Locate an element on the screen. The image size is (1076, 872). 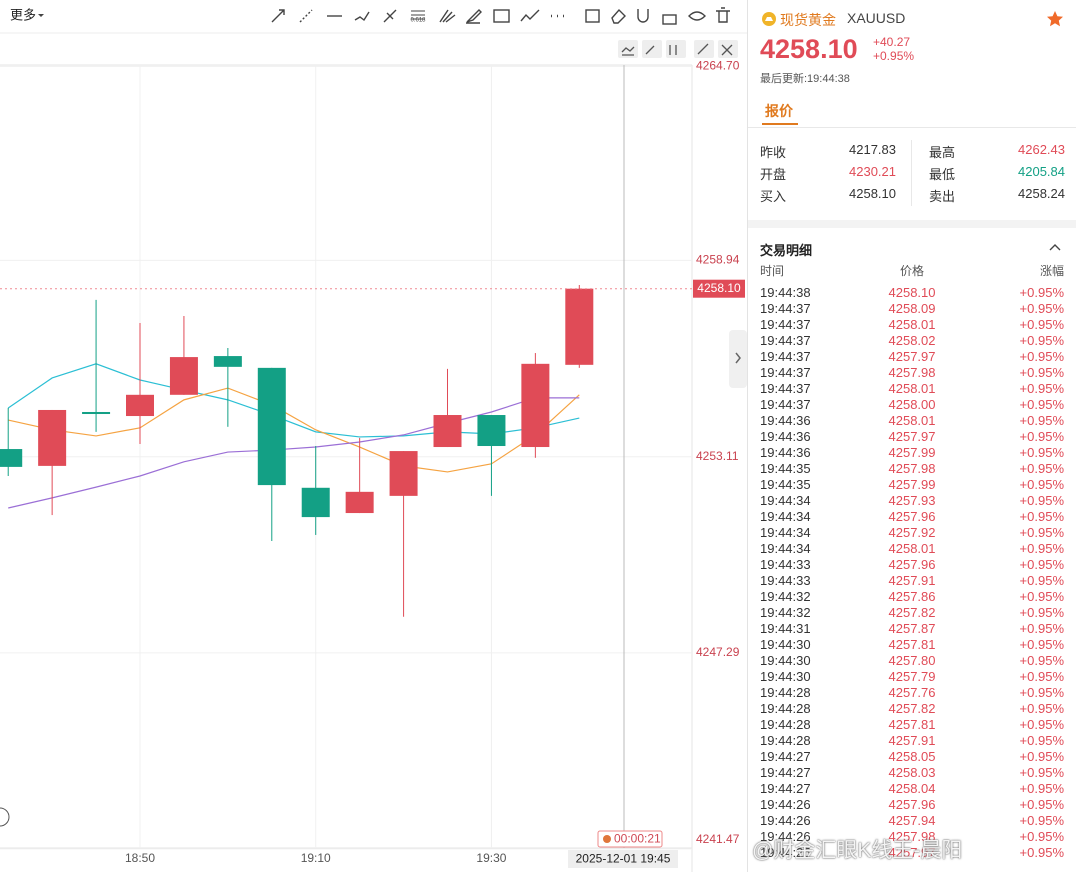
trade-cell: 4257.97 is located at coordinates (912, 436).